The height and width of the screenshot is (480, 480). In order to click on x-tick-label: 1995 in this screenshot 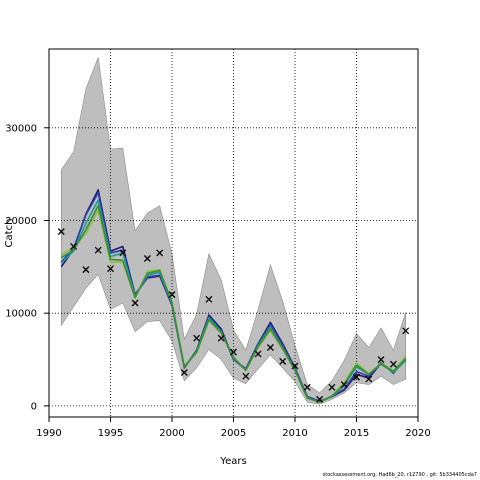, I will do `click(110, 433)`.